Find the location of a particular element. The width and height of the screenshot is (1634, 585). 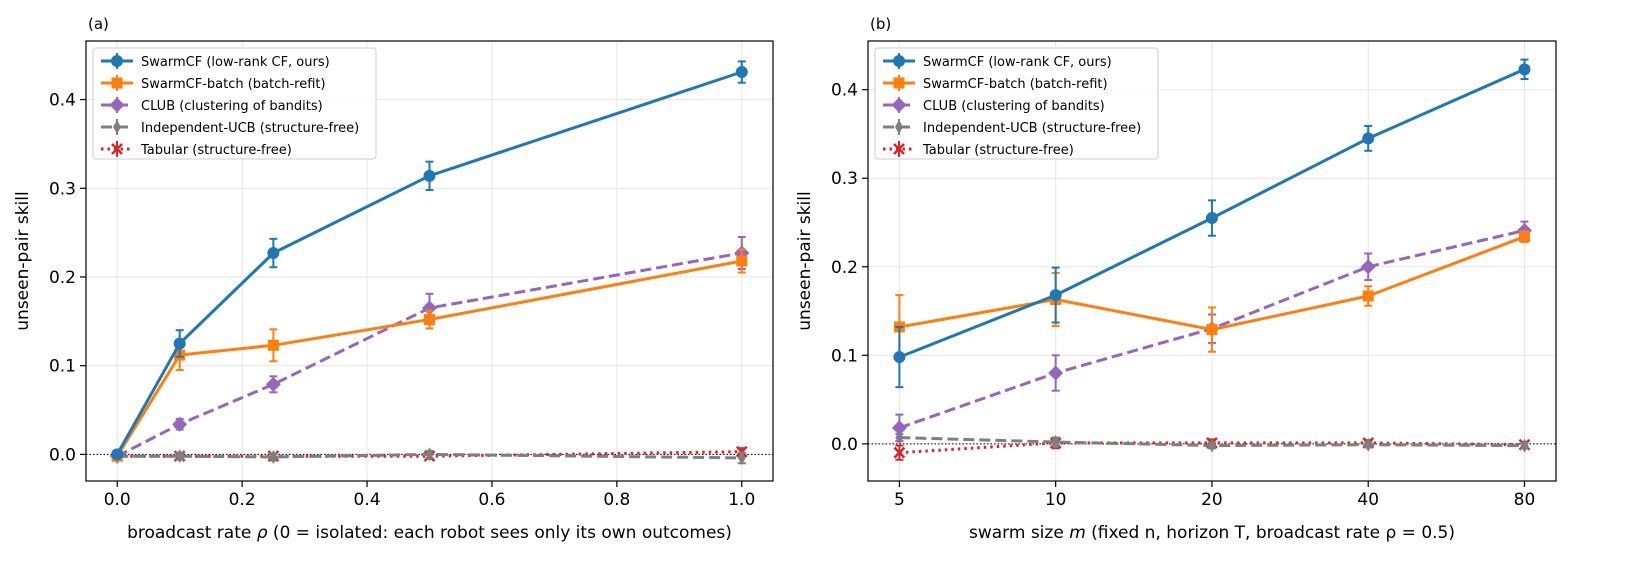

x-tick-label: 20 is located at coordinates (1212, 500).